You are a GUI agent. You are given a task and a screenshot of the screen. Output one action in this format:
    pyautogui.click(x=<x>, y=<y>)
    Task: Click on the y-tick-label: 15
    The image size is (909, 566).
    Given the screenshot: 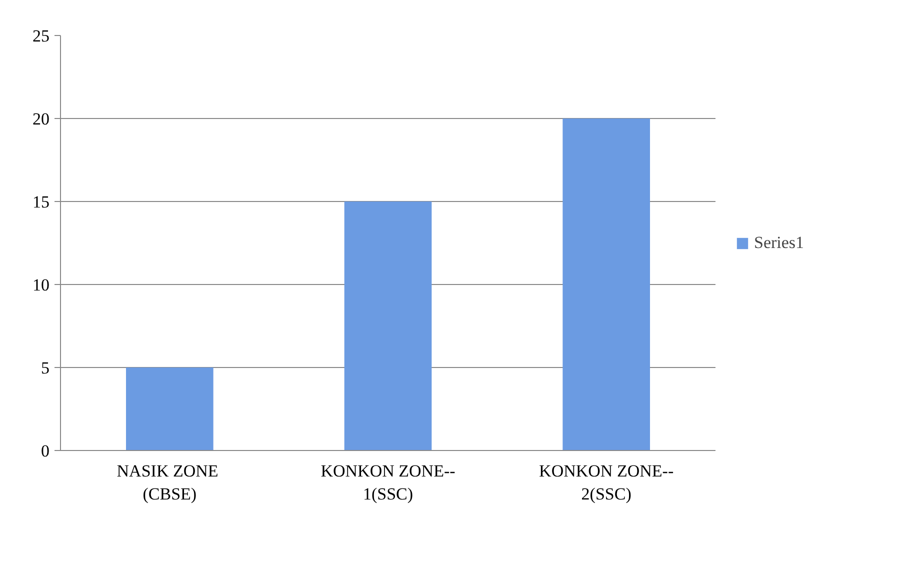 What is the action you would take?
    pyautogui.click(x=41, y=202)
    